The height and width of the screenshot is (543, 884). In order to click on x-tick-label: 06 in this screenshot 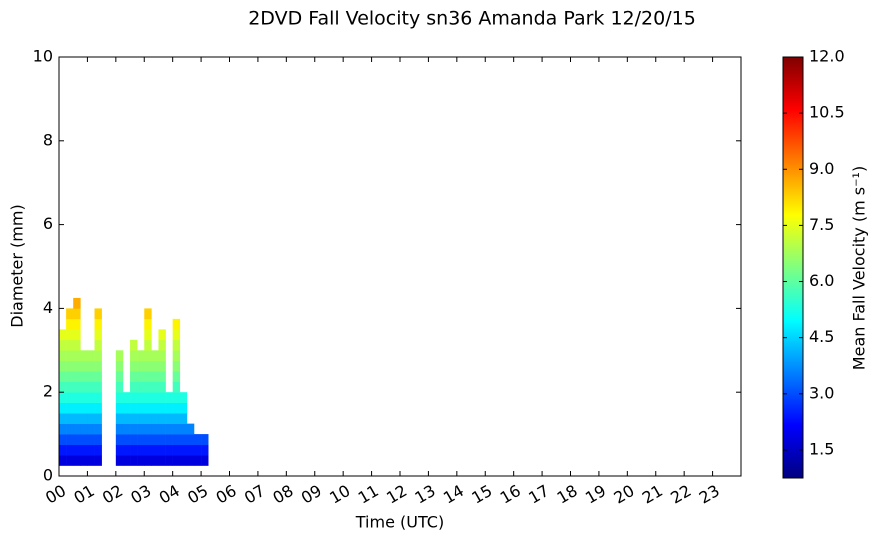, I will do `click(226, 494)`.